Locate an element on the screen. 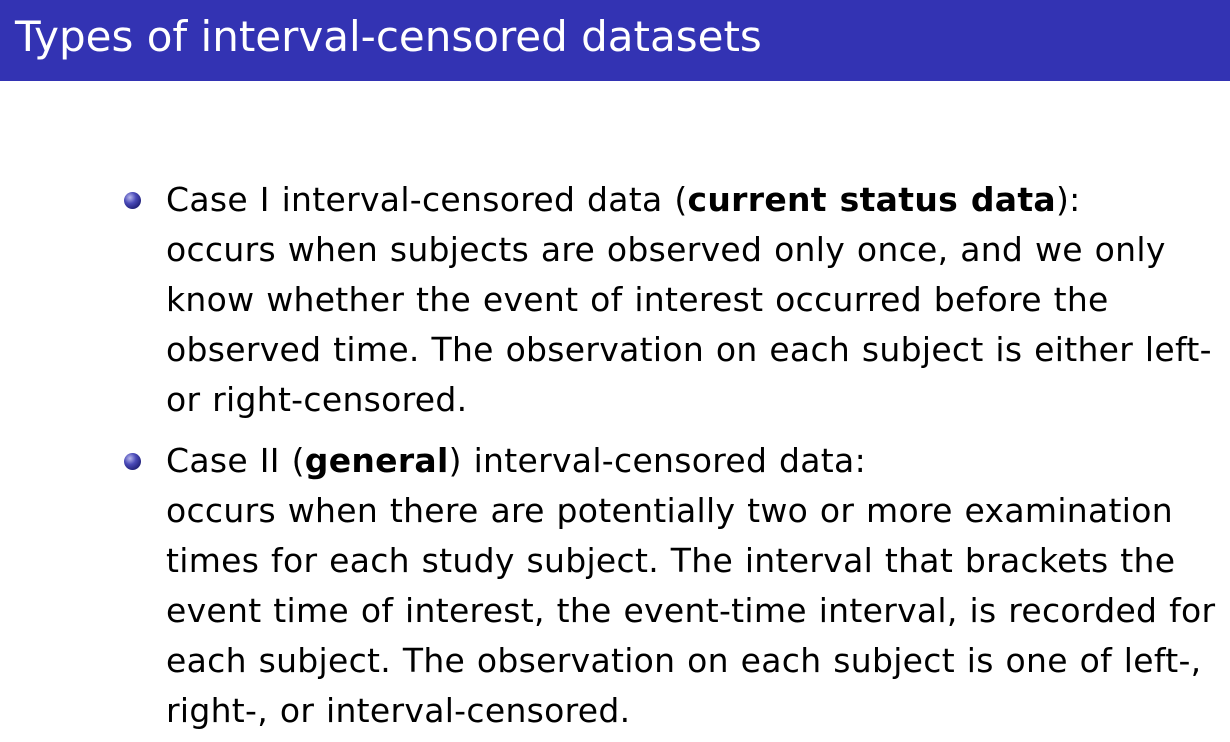 This screenshot has width=1230, height=742. bullet-heading-text: ) interval-censored data: is located at coordinates (657, 460).